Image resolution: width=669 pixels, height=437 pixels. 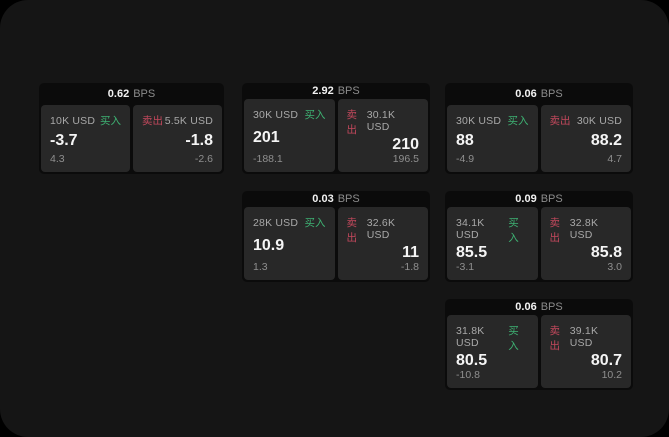 What do you see at coordinates (468, 375) in the screenshot?
I see `buy-sub-value: -10.8` at bounding box center [468, 375].